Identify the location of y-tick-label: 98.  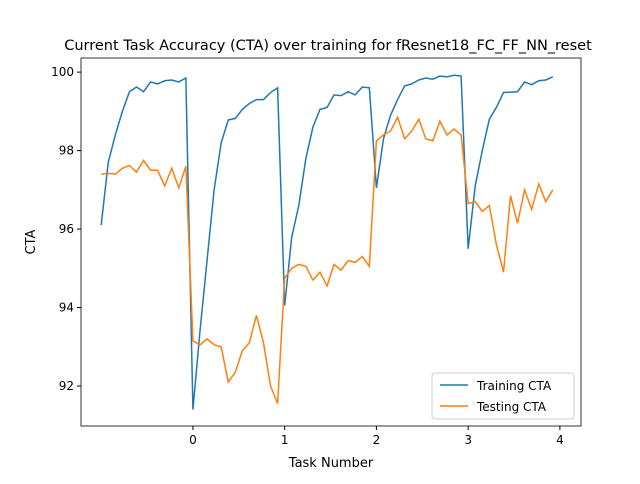
(66, 151).